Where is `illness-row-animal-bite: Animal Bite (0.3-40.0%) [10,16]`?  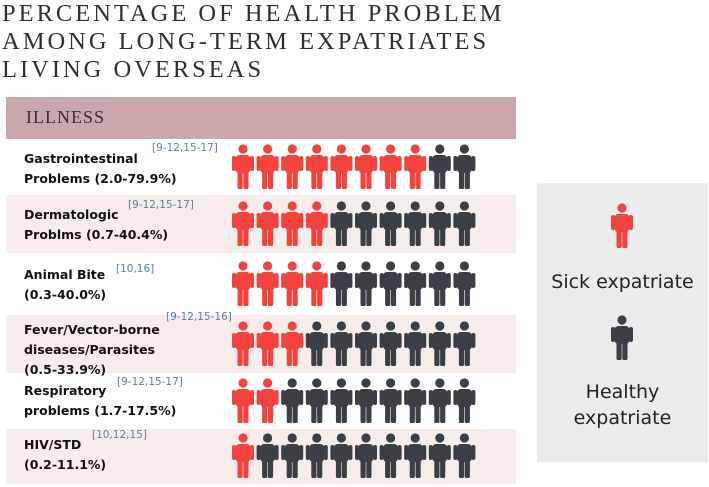 illness-row-animal-bite: Animal Bite (0.3-40.0%) [10,16] is located at coordinates (261, 284).